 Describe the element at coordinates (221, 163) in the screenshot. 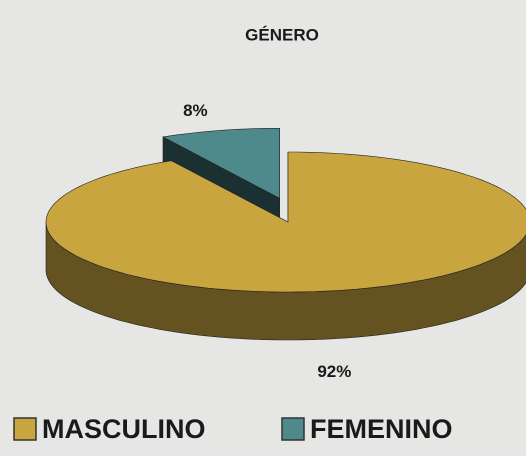

I see `slice-top` at that location.